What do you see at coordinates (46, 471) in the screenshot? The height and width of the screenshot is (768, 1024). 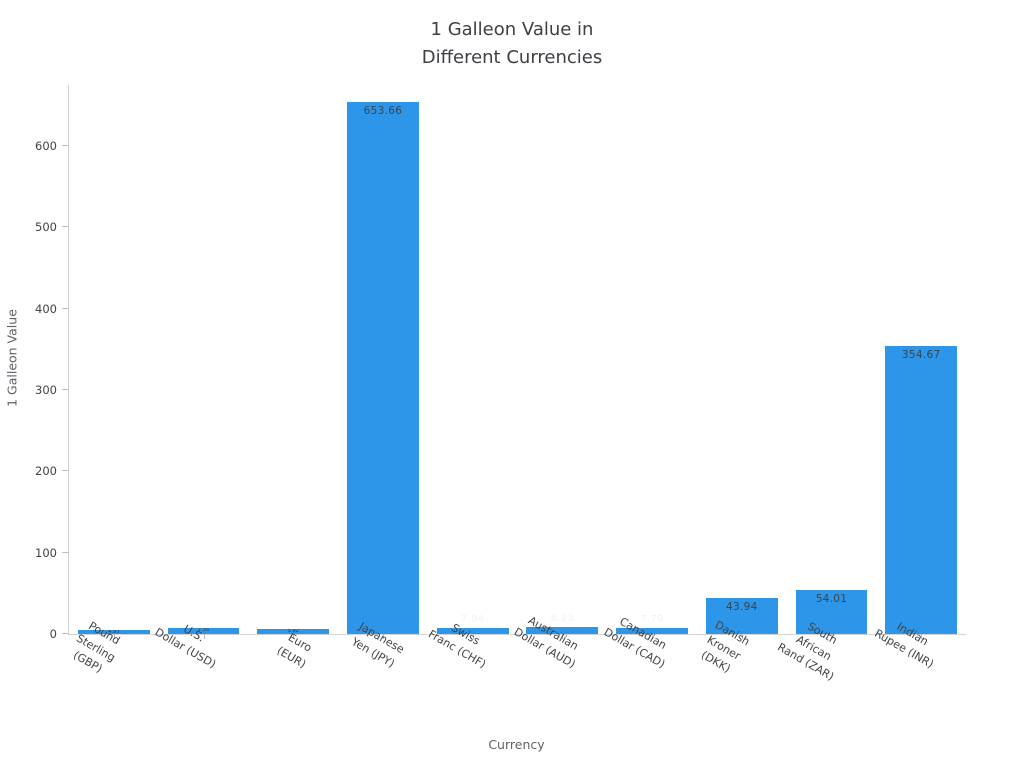 I see `y-tick-label: 200` at bounding box center [46, 471].